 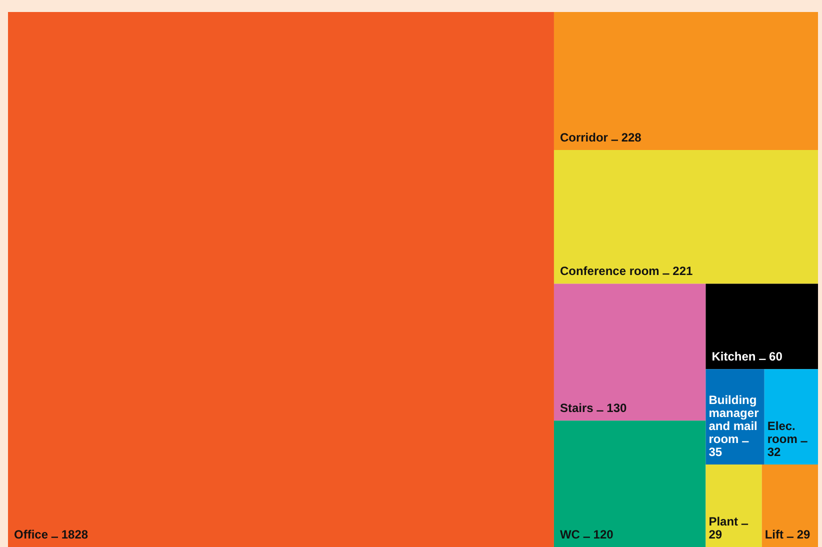 What do you see at coordinates (683, 271) in the screenshot?
I see `data-label: 221` at bounding box center [683, 271].